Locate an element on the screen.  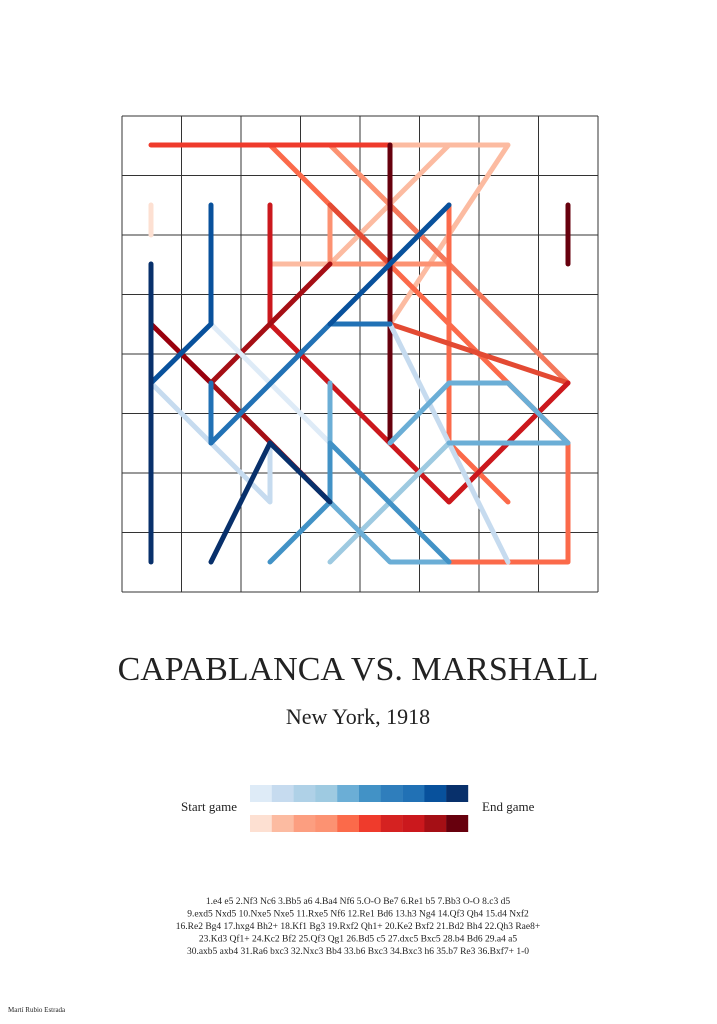
legend is located at coordinates (359, 808).